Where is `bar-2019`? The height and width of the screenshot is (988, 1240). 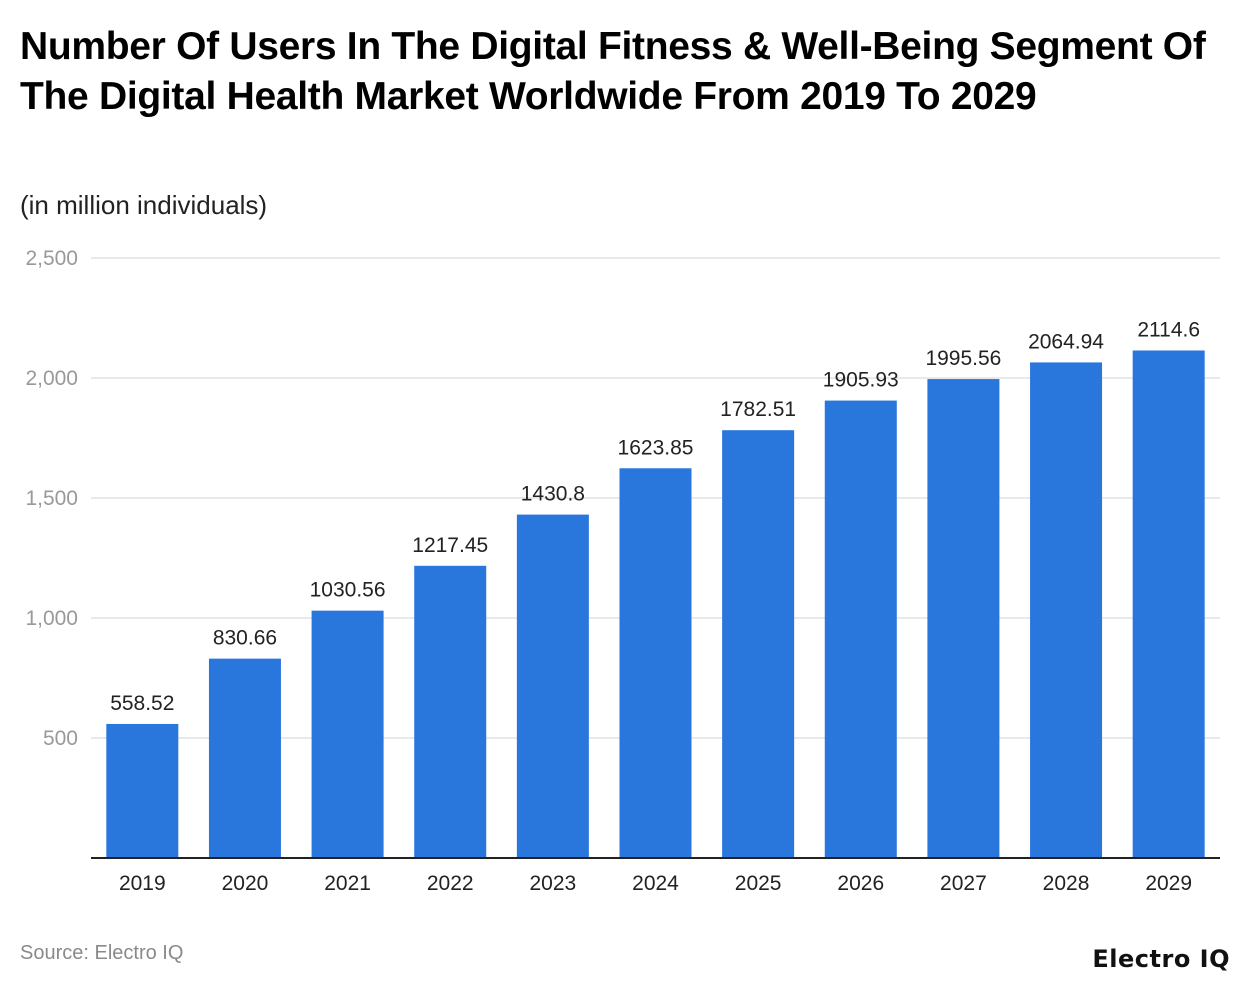
bar-2019 is located at coordinates (142, 790).